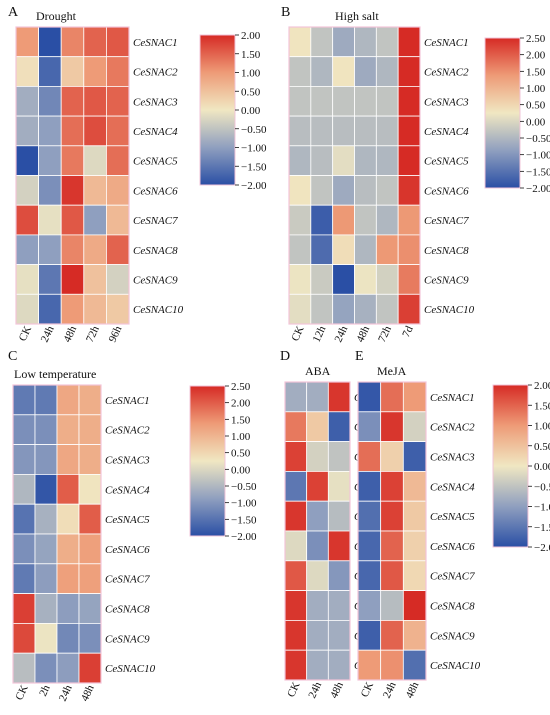  Describe the element at coordinates (449, 310) in the screenshot. I see `gene-label-B-9: CeSNAC10` at that location.